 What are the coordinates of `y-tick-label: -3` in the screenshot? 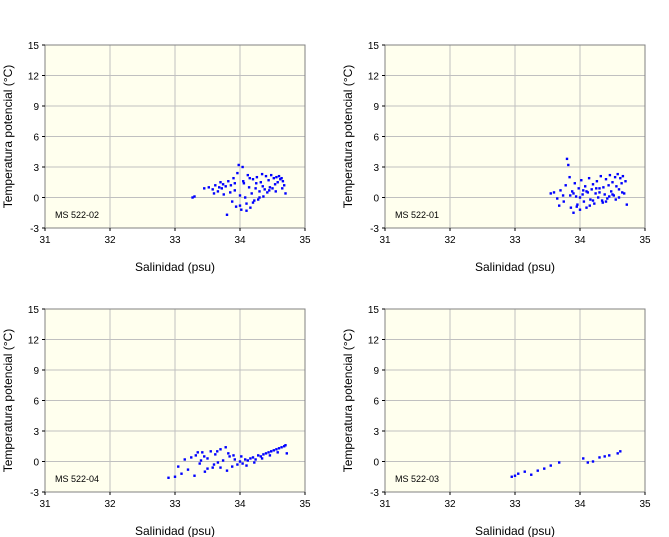 It's located at (374, 493).